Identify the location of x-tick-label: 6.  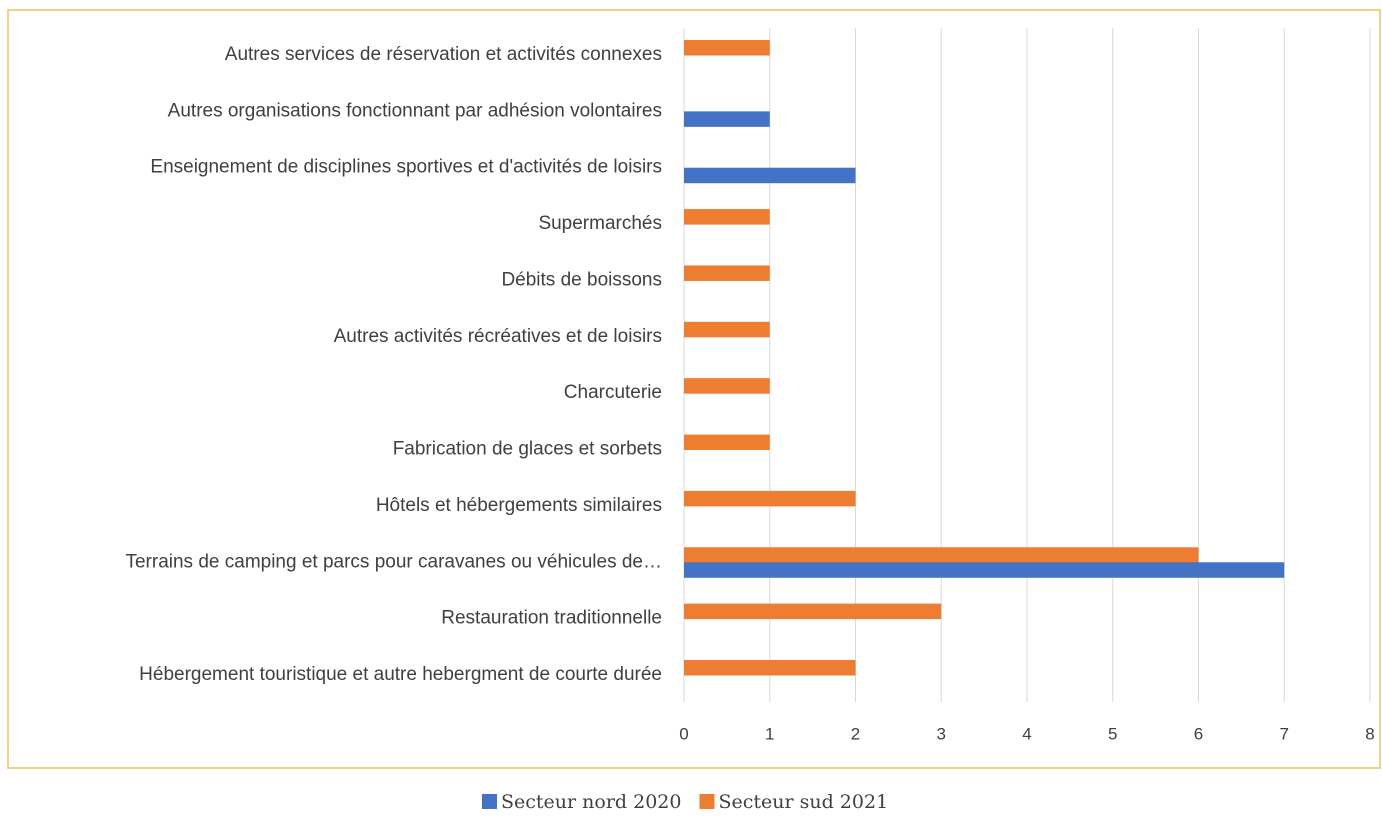
(1198, 733).